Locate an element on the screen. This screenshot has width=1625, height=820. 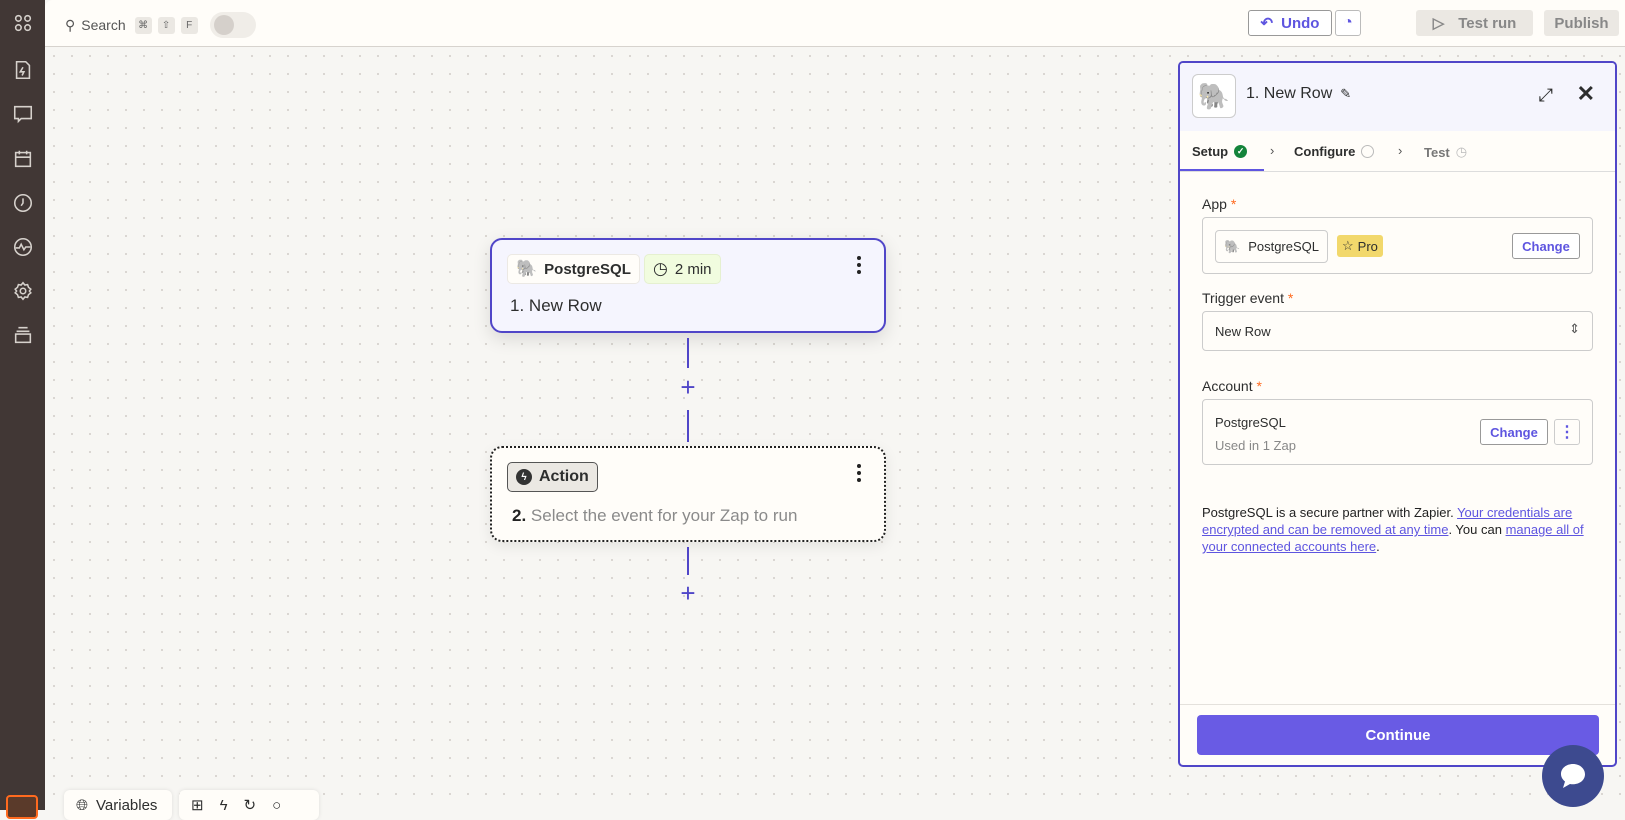
panel-title: 1. New Row ✎ is located at coordinates (1298, 94).